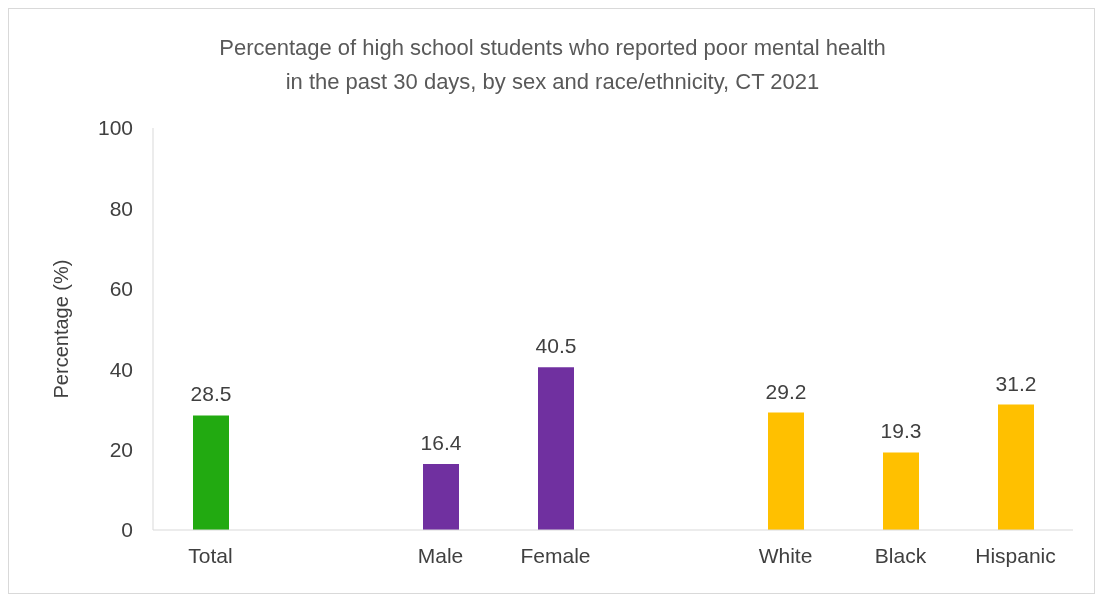 This screenshot has width=1103, height=594. Describe the element at coordinates (1016, 383) in the screenshot. I see `data-label: 31.2` at that location.